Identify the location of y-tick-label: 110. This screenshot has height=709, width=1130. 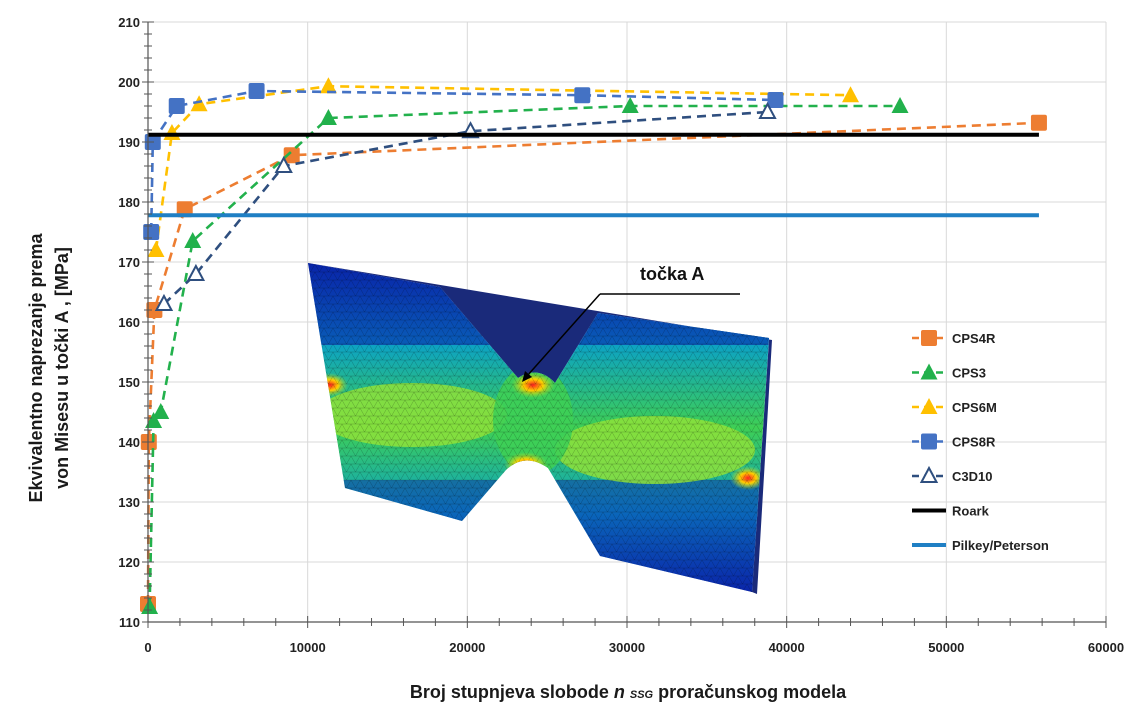
(129, 622).